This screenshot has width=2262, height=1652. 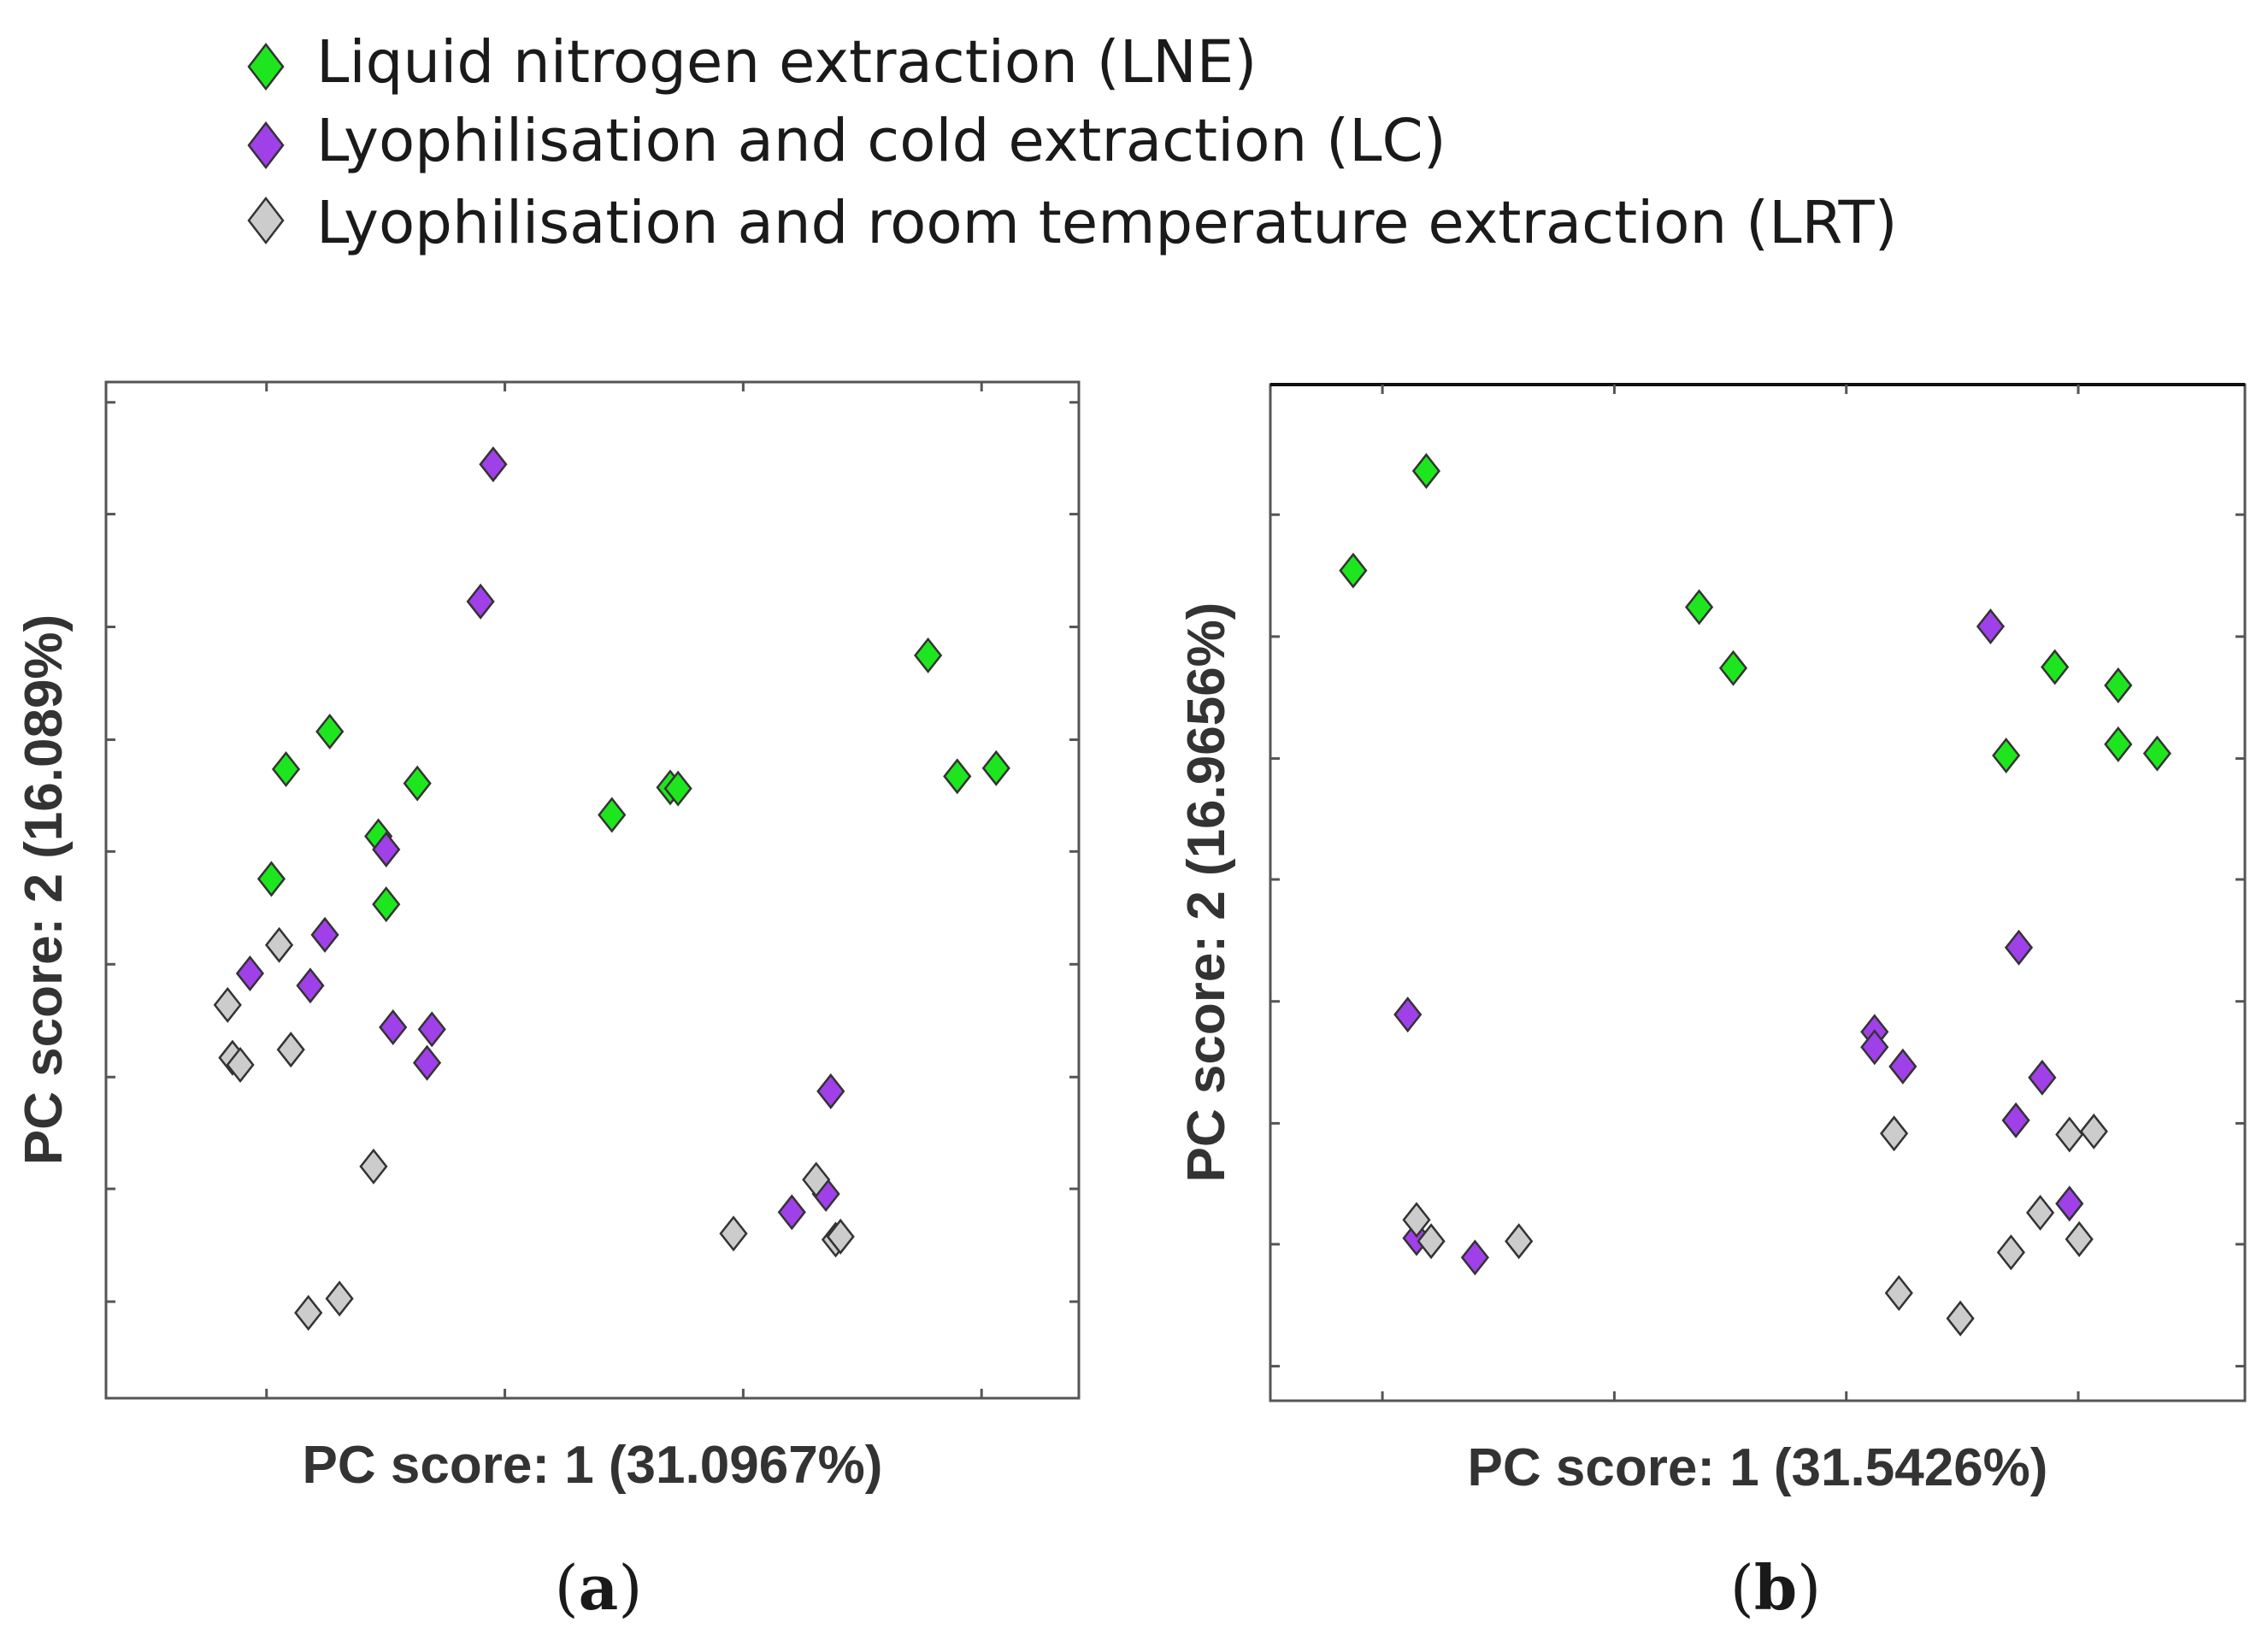 I want to click on panel-label-a: (a), so click(x=599, y=1587).